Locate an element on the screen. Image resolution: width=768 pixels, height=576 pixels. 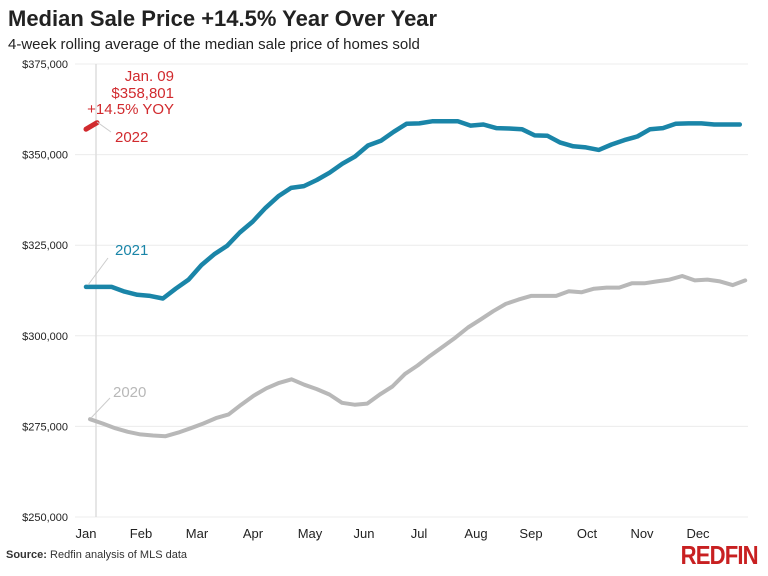
x-tick-label: Mar is located at coordinates (197, 533).